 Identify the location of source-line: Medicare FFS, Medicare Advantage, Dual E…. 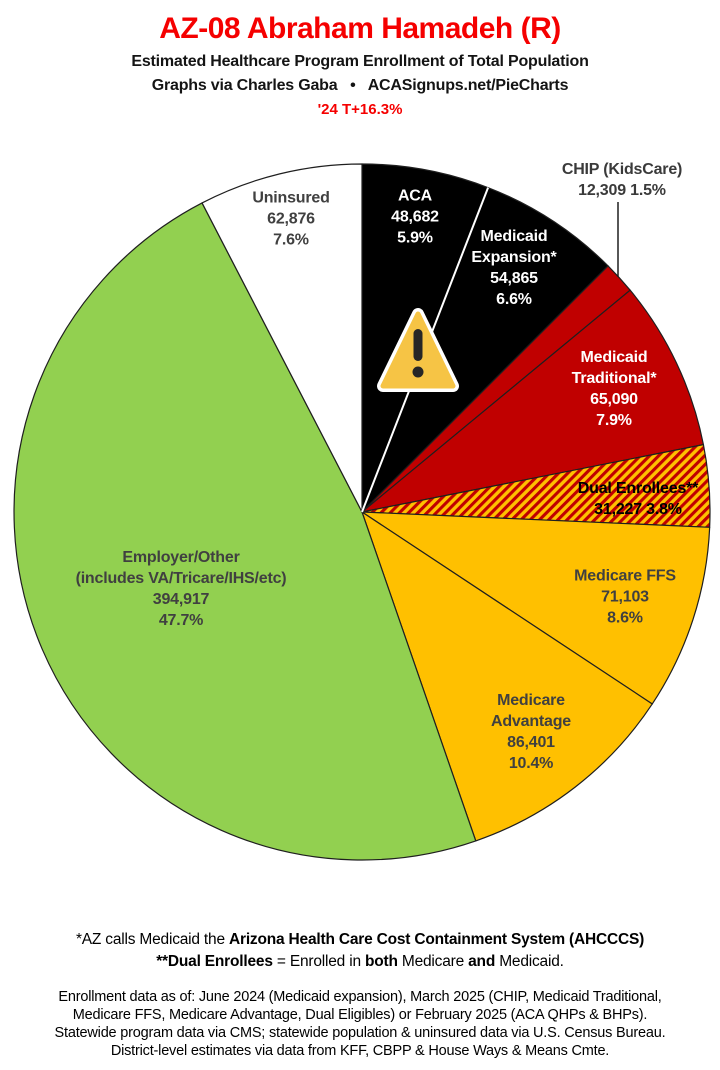
(360, 1015).